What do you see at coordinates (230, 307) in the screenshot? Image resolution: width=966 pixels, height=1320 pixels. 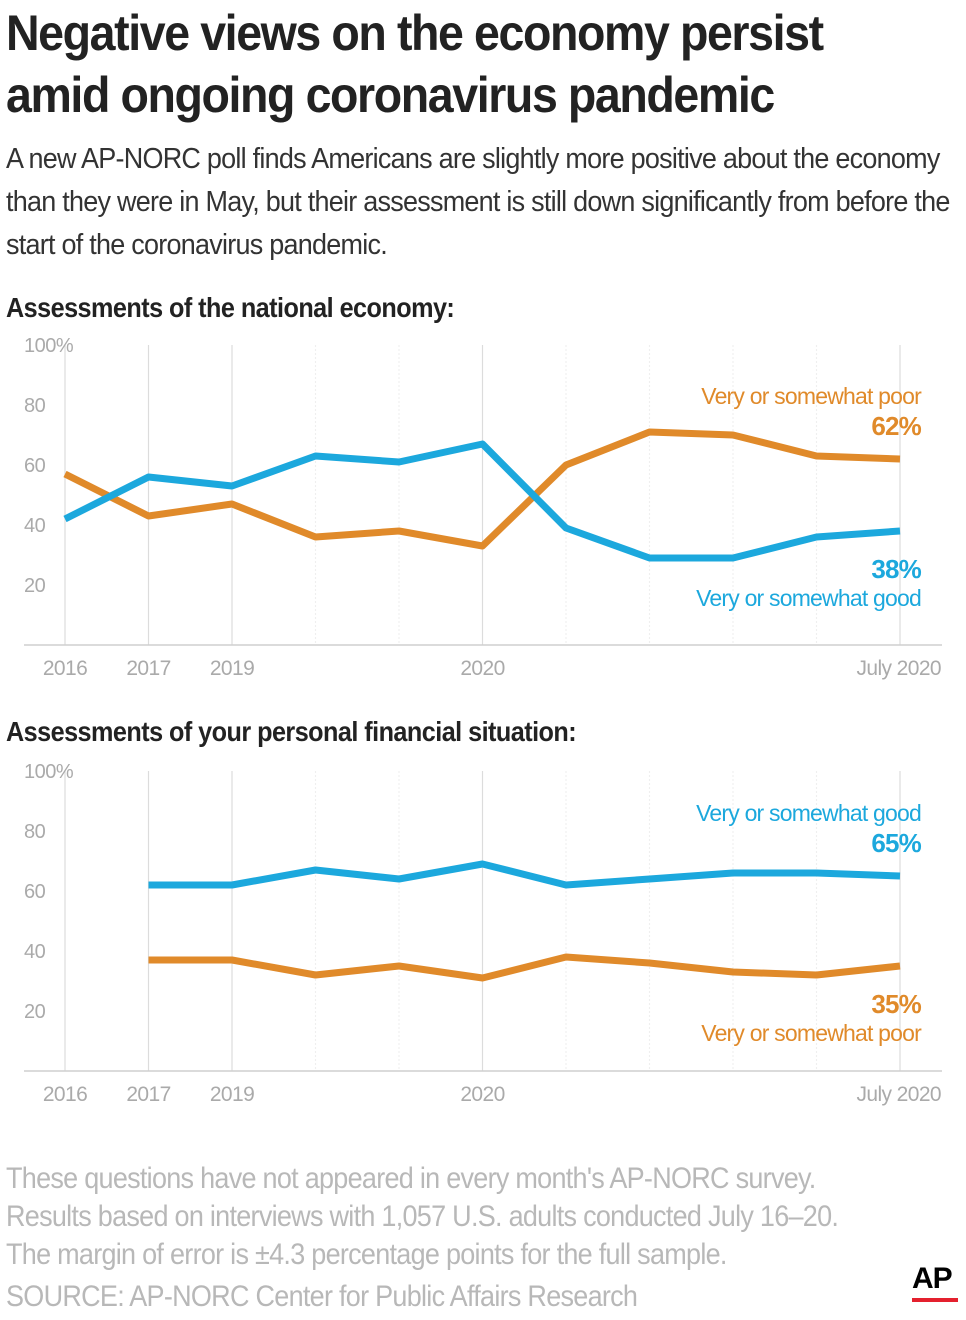 I see `chart-1-title: Assessments of the national economy:` at bounding box center [230, 307].